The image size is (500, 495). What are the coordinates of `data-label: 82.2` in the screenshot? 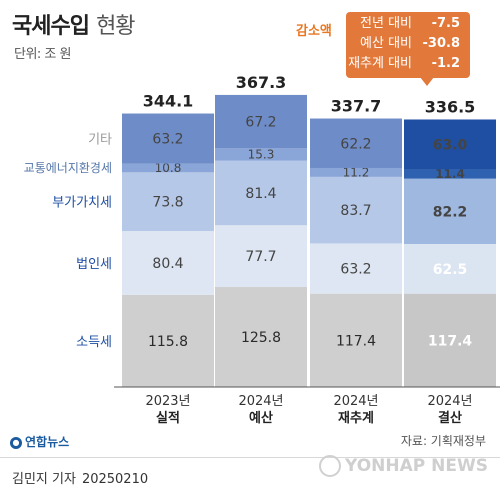 It's located at (450, 212).